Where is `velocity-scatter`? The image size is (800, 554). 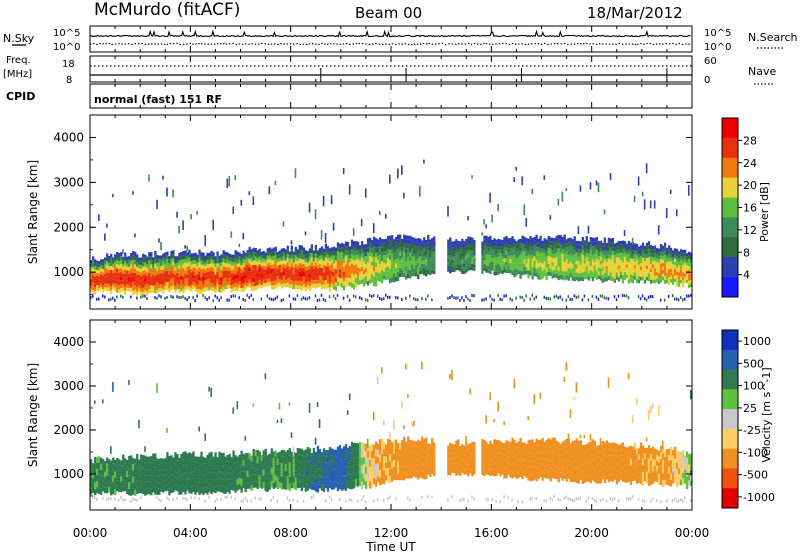
velocity-scatter is located at coordinates (167, 430).